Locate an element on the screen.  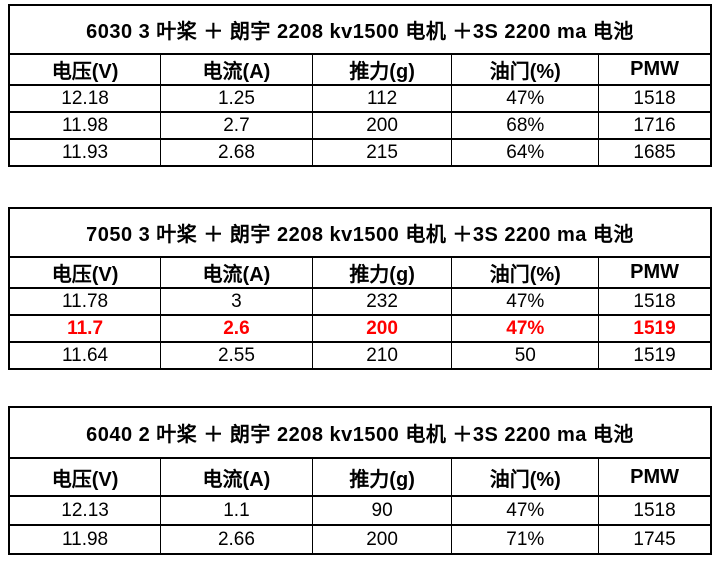
cell-current: 2.55 is located at coordinates (236, 355).